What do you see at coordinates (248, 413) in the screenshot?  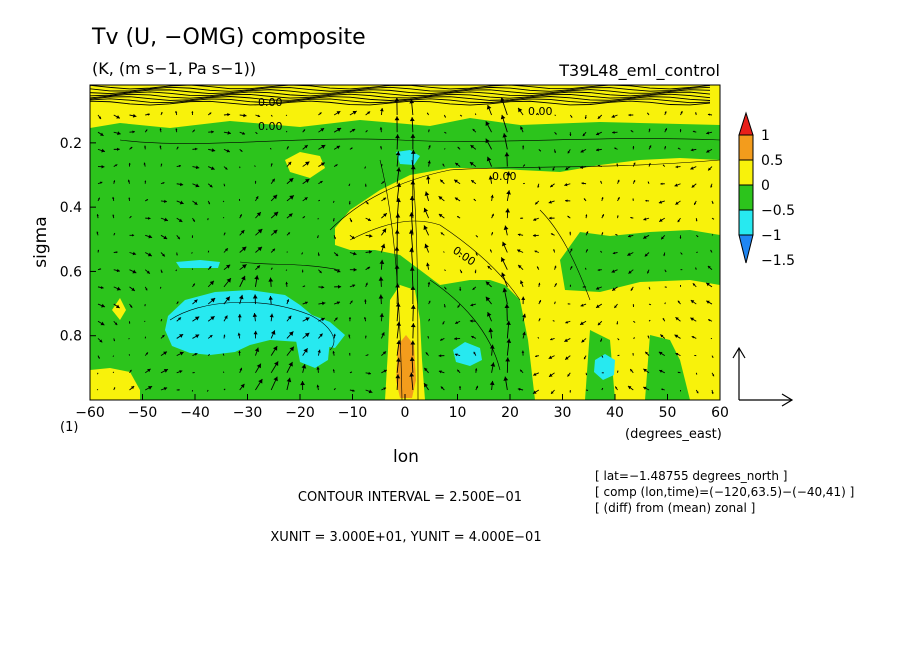 I see `x-tick-label: −30` at bounding box center [248, 413].